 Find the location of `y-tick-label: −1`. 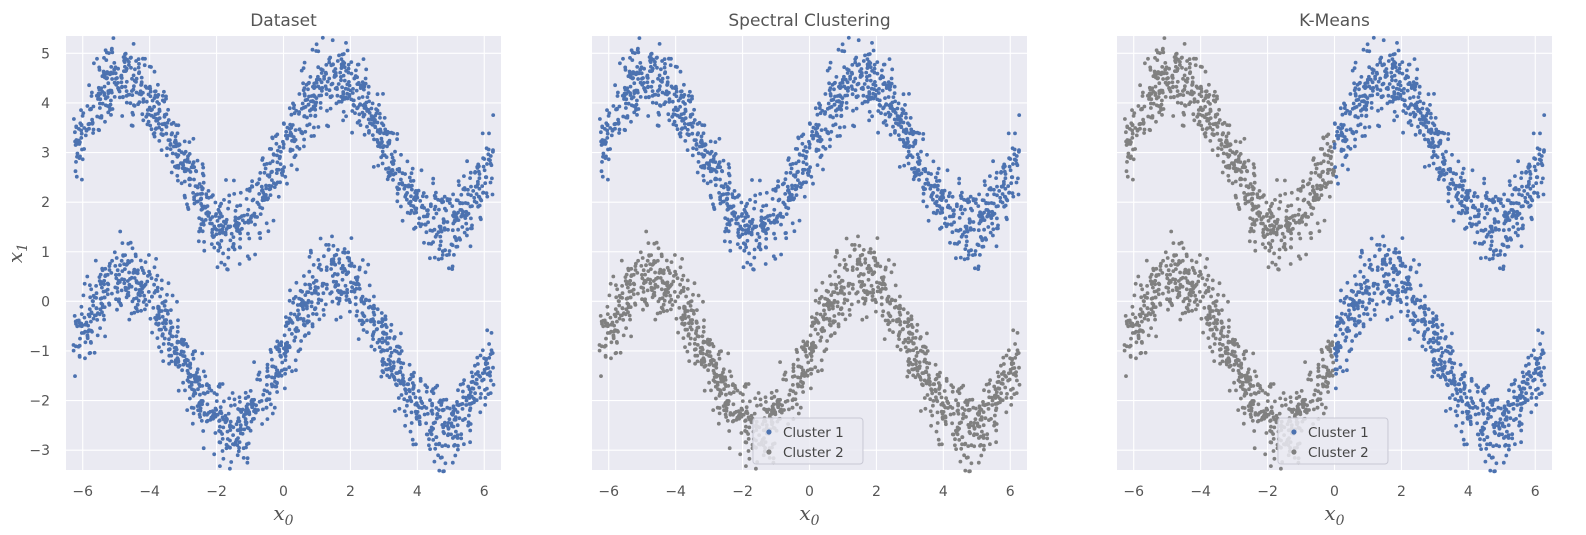

y-tick-label: −1 is located at coordinates (39, 352).